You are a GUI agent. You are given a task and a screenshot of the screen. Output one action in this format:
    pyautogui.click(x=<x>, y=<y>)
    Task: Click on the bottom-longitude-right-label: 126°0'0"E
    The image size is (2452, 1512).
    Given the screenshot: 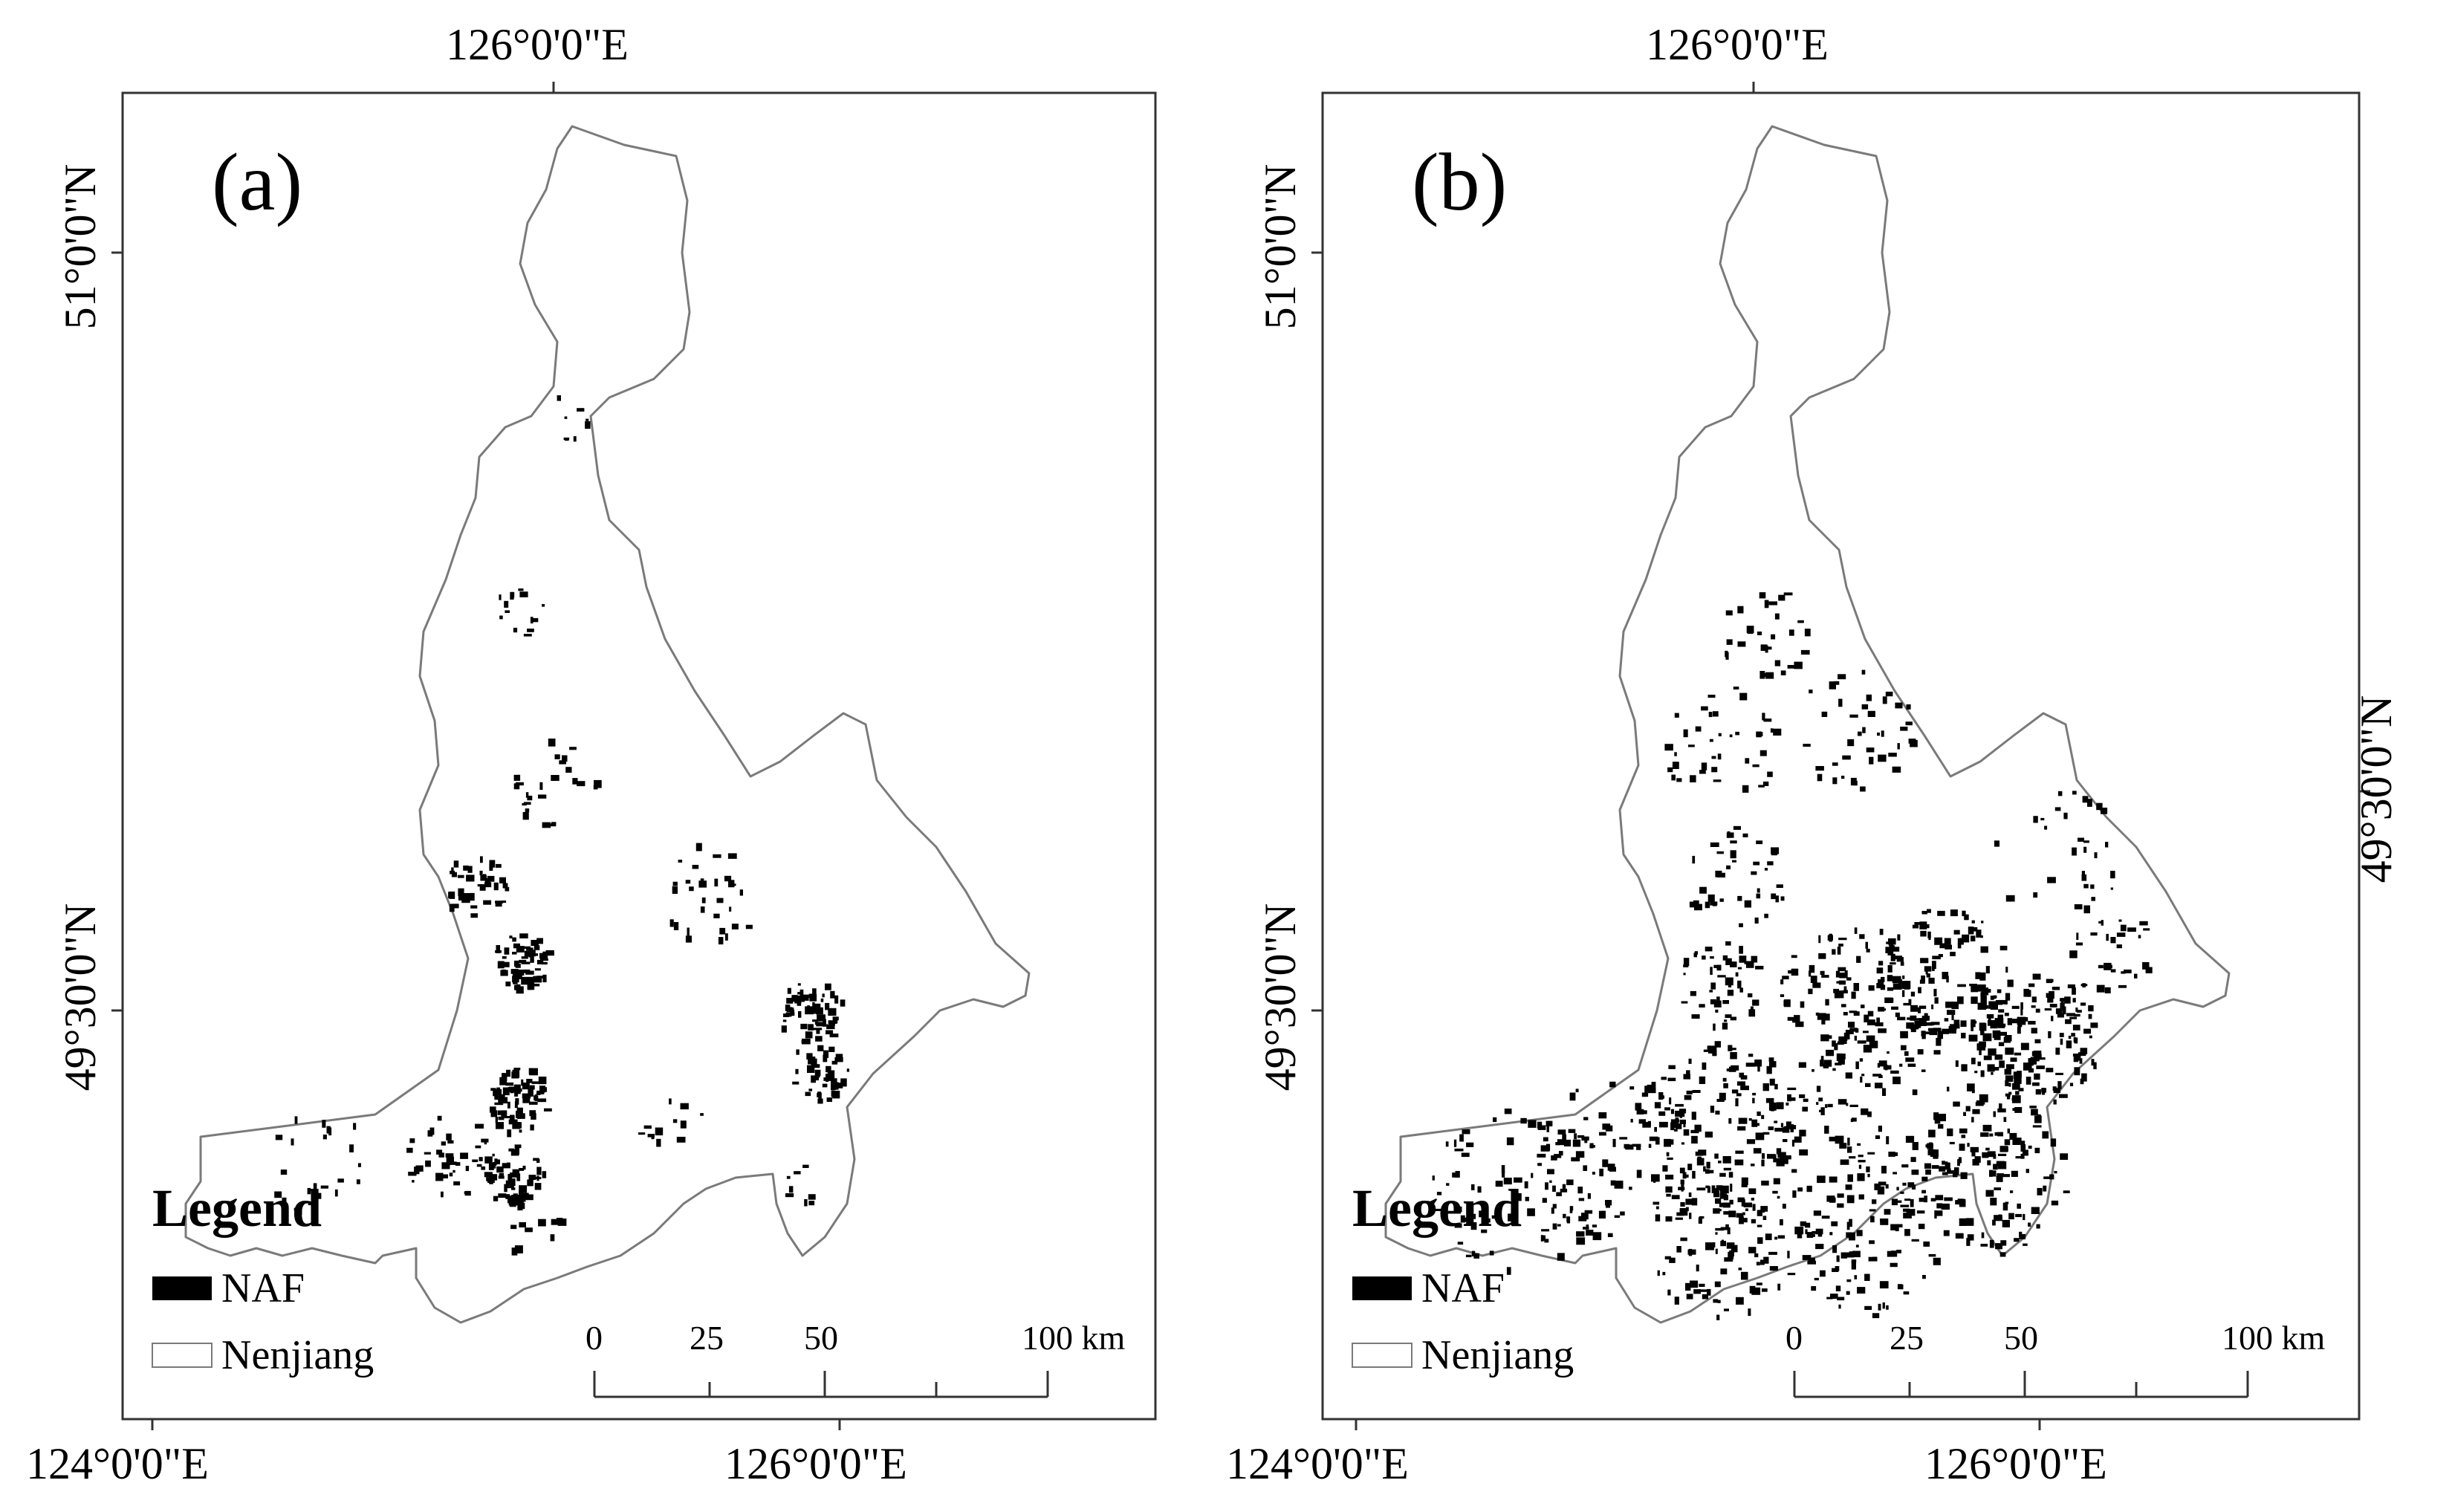 What is the action you would take?
    pyautogui.click(x=816, y=1463)
    